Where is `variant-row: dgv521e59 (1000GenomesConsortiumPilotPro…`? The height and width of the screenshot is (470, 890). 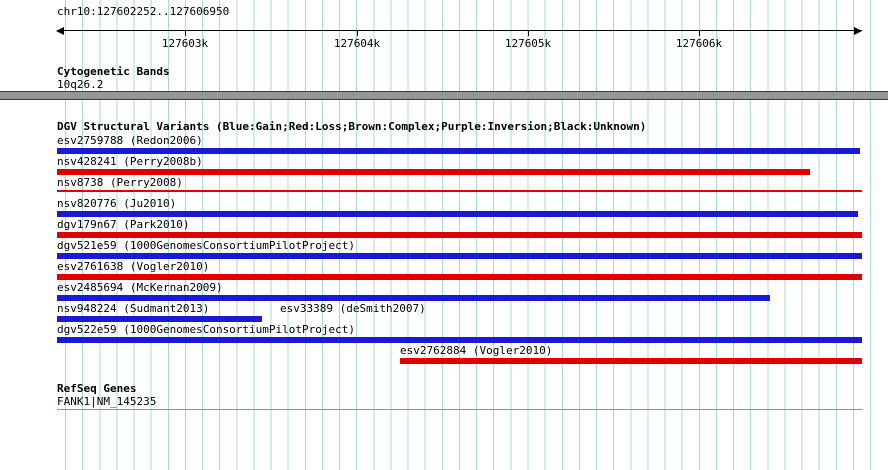
variant-row: dgv521e59 (1000GenomesConsortiumPilotPro… is located at coordinates (445, 250).